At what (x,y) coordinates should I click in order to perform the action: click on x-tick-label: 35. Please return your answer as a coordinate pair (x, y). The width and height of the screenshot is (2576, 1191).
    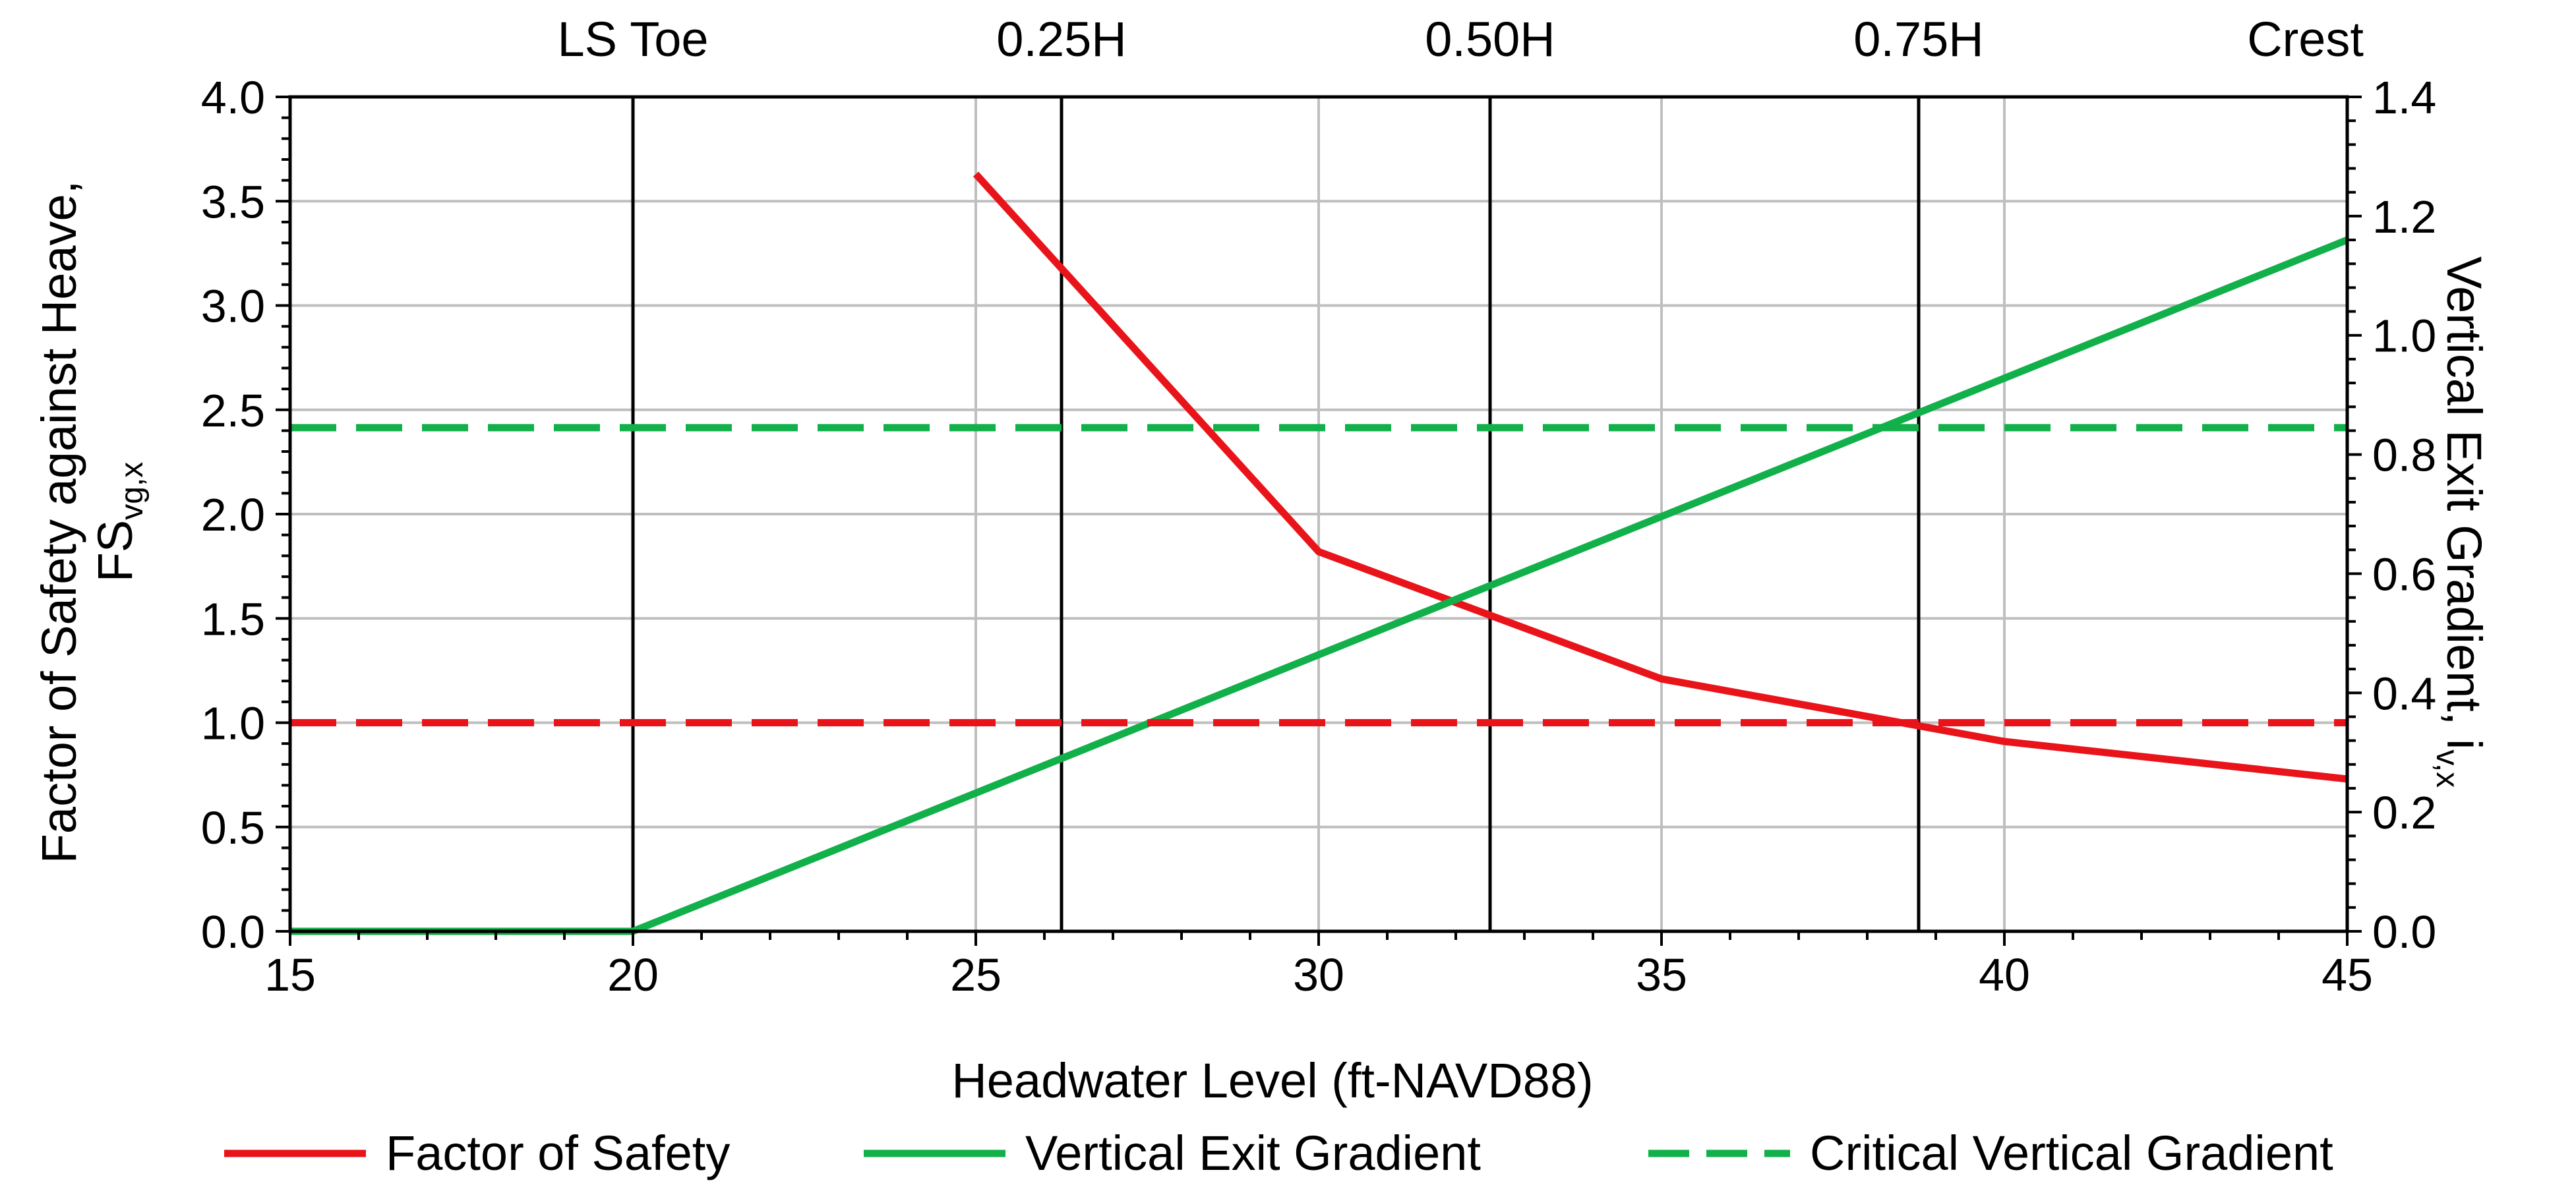
    Looking at the image, I should click on (1661, 975).